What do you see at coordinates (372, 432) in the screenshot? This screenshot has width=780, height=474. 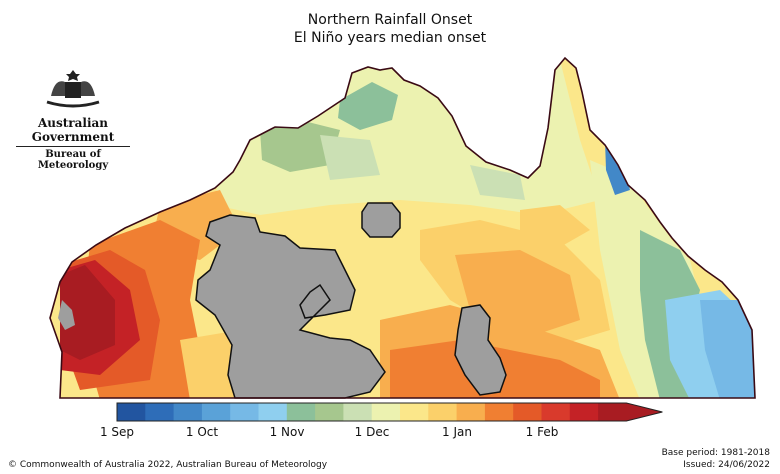 I see `legend-tick-label: 1 Dec` at bounding box center [372, 432].